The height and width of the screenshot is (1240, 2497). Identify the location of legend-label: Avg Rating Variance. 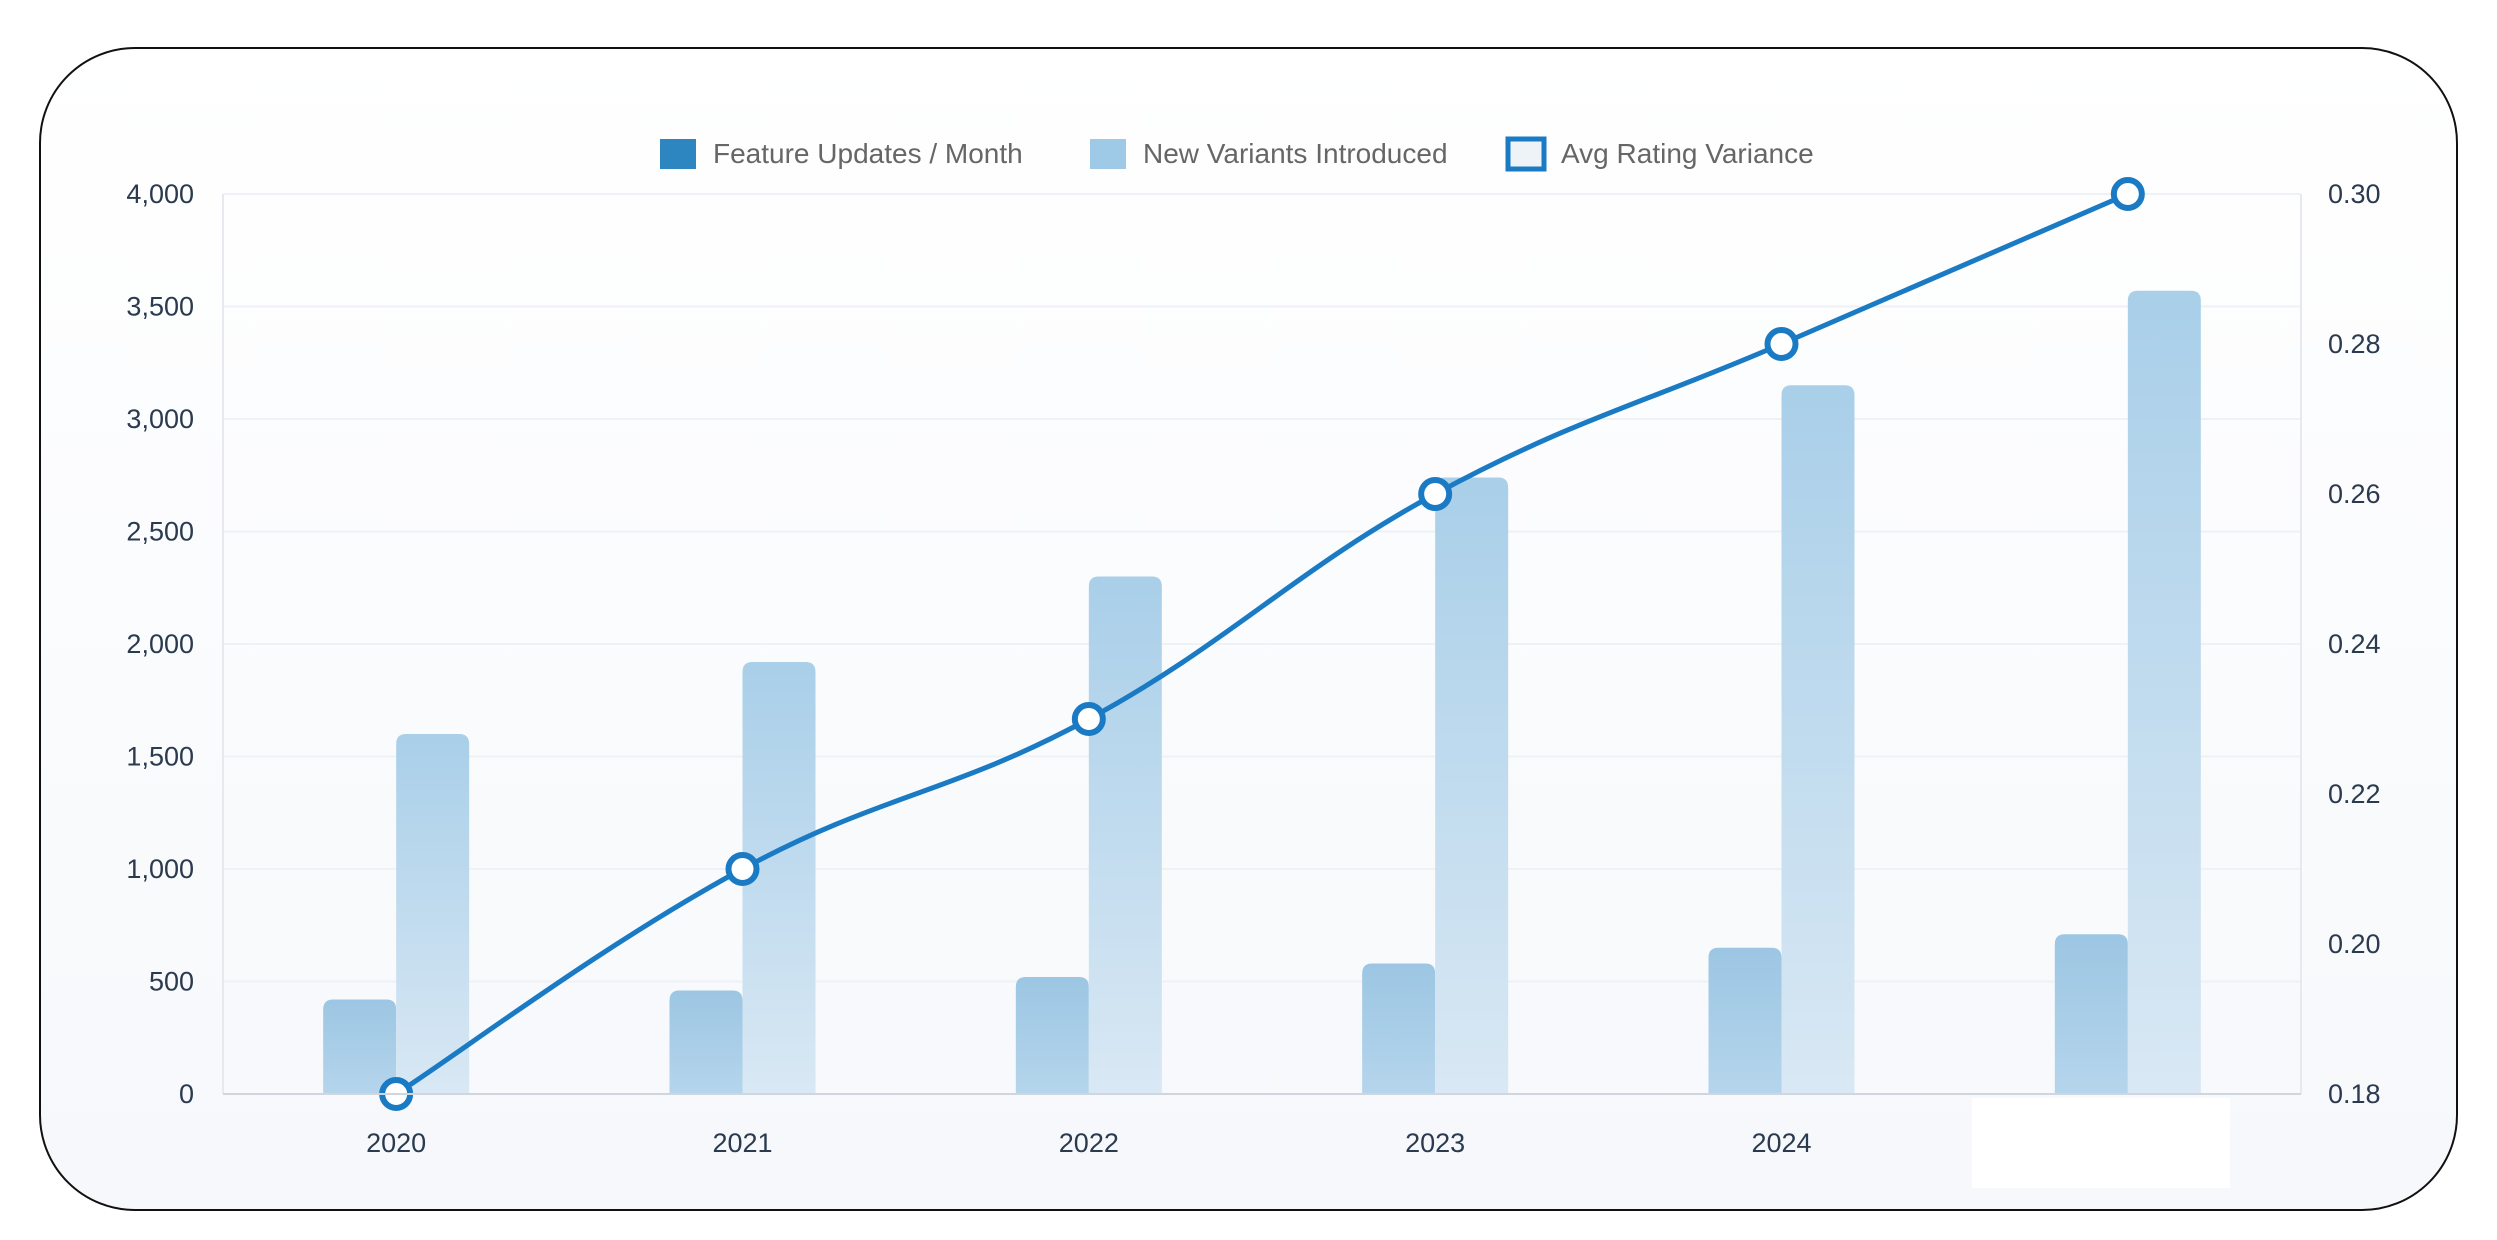
(1687, 153).